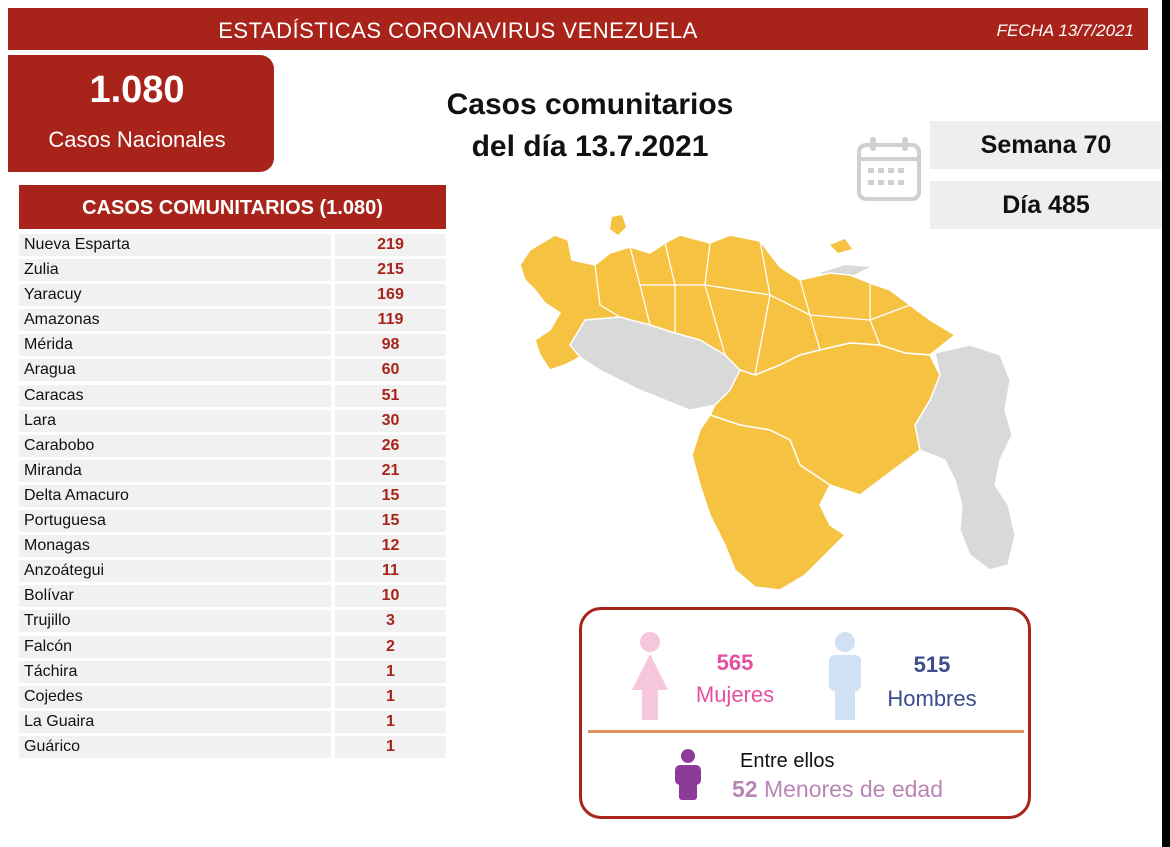 The width and height of the screenshot is (1170, 847). What do you see at coordinates (175, 621) in the screenshot?
I see `state-name: Trujillo` at bounding box center [175, 621].